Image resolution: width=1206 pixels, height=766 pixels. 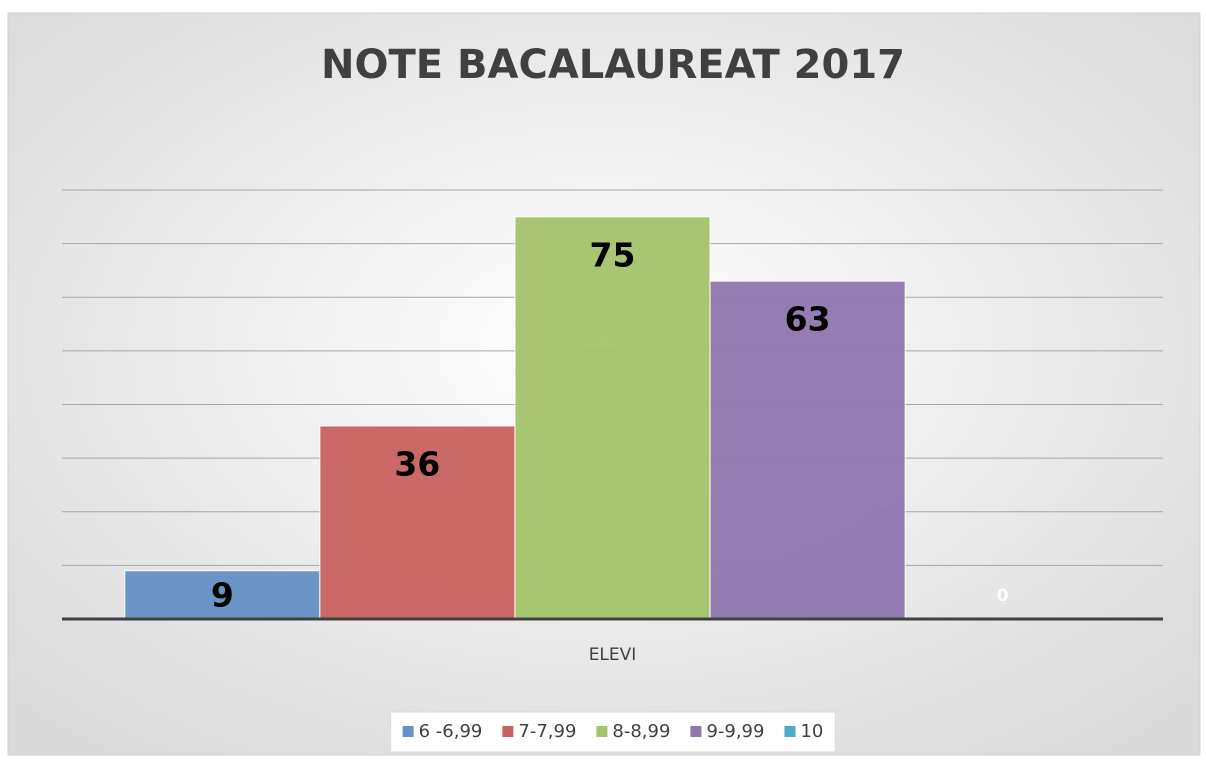 I want to click on legend-label: 6 -6,99, so click(x=451, y=731).